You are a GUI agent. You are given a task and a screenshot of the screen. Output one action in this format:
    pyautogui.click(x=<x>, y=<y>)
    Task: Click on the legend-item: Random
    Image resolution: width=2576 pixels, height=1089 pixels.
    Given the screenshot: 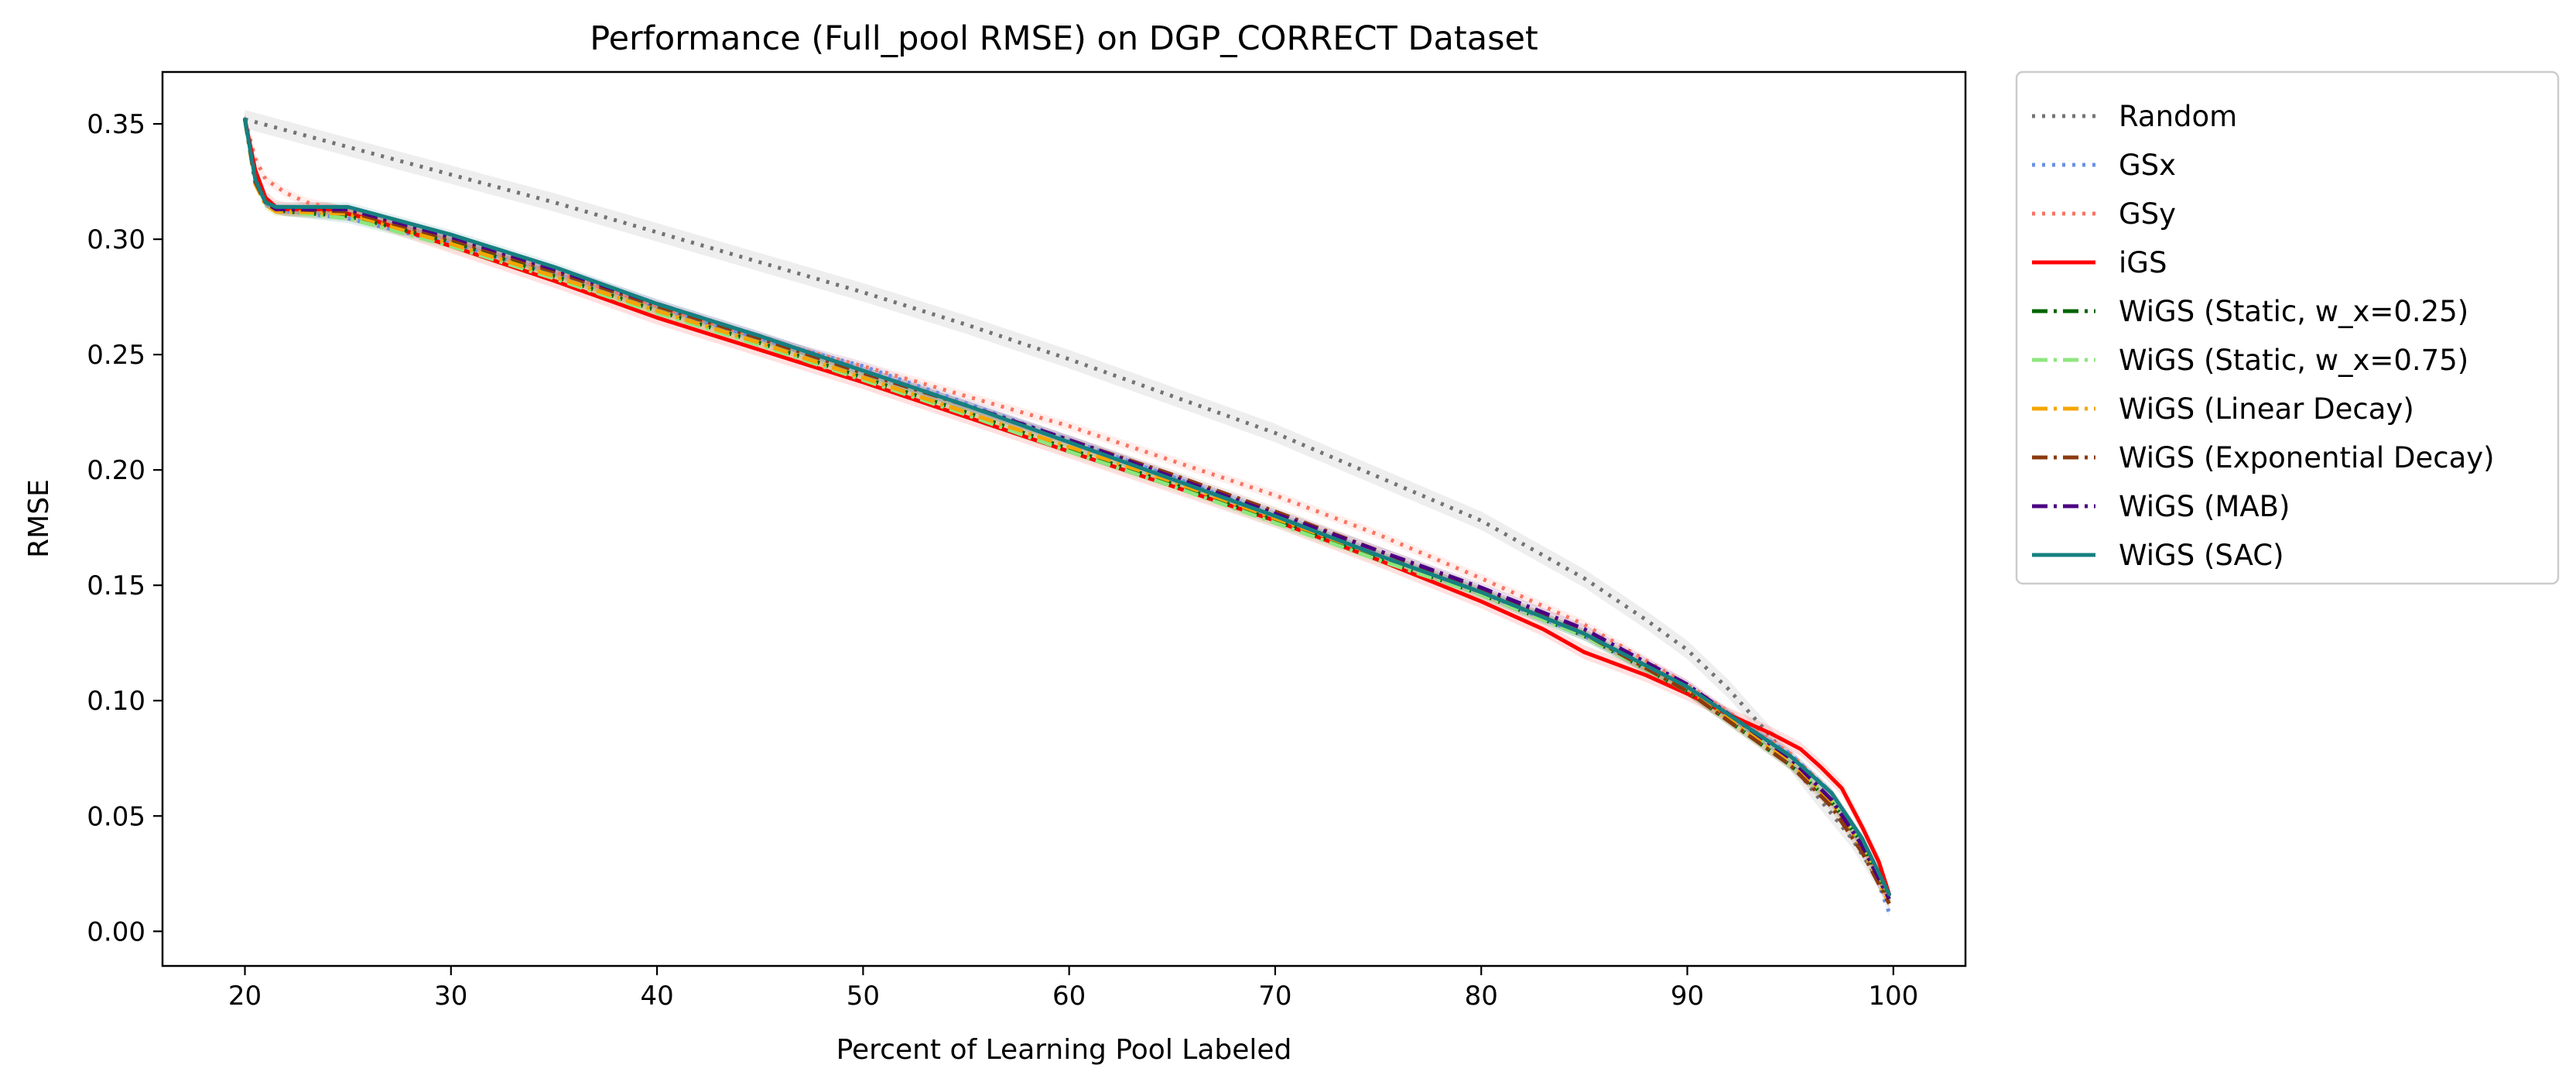 What is the action you would take?
    pyautogui.click(x=2135, y=116)
    